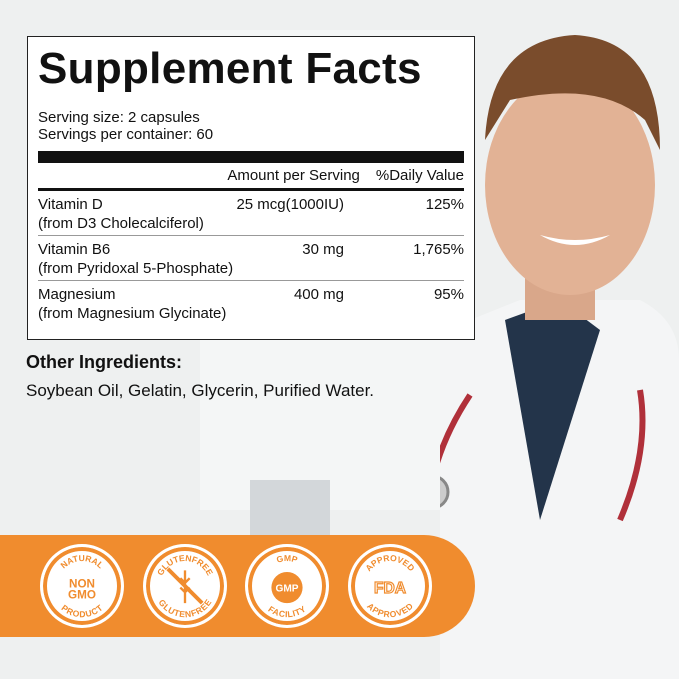 This screenshot has width=679, height=679. I want to click on badge-top-text: GMP, so click(287, 559).